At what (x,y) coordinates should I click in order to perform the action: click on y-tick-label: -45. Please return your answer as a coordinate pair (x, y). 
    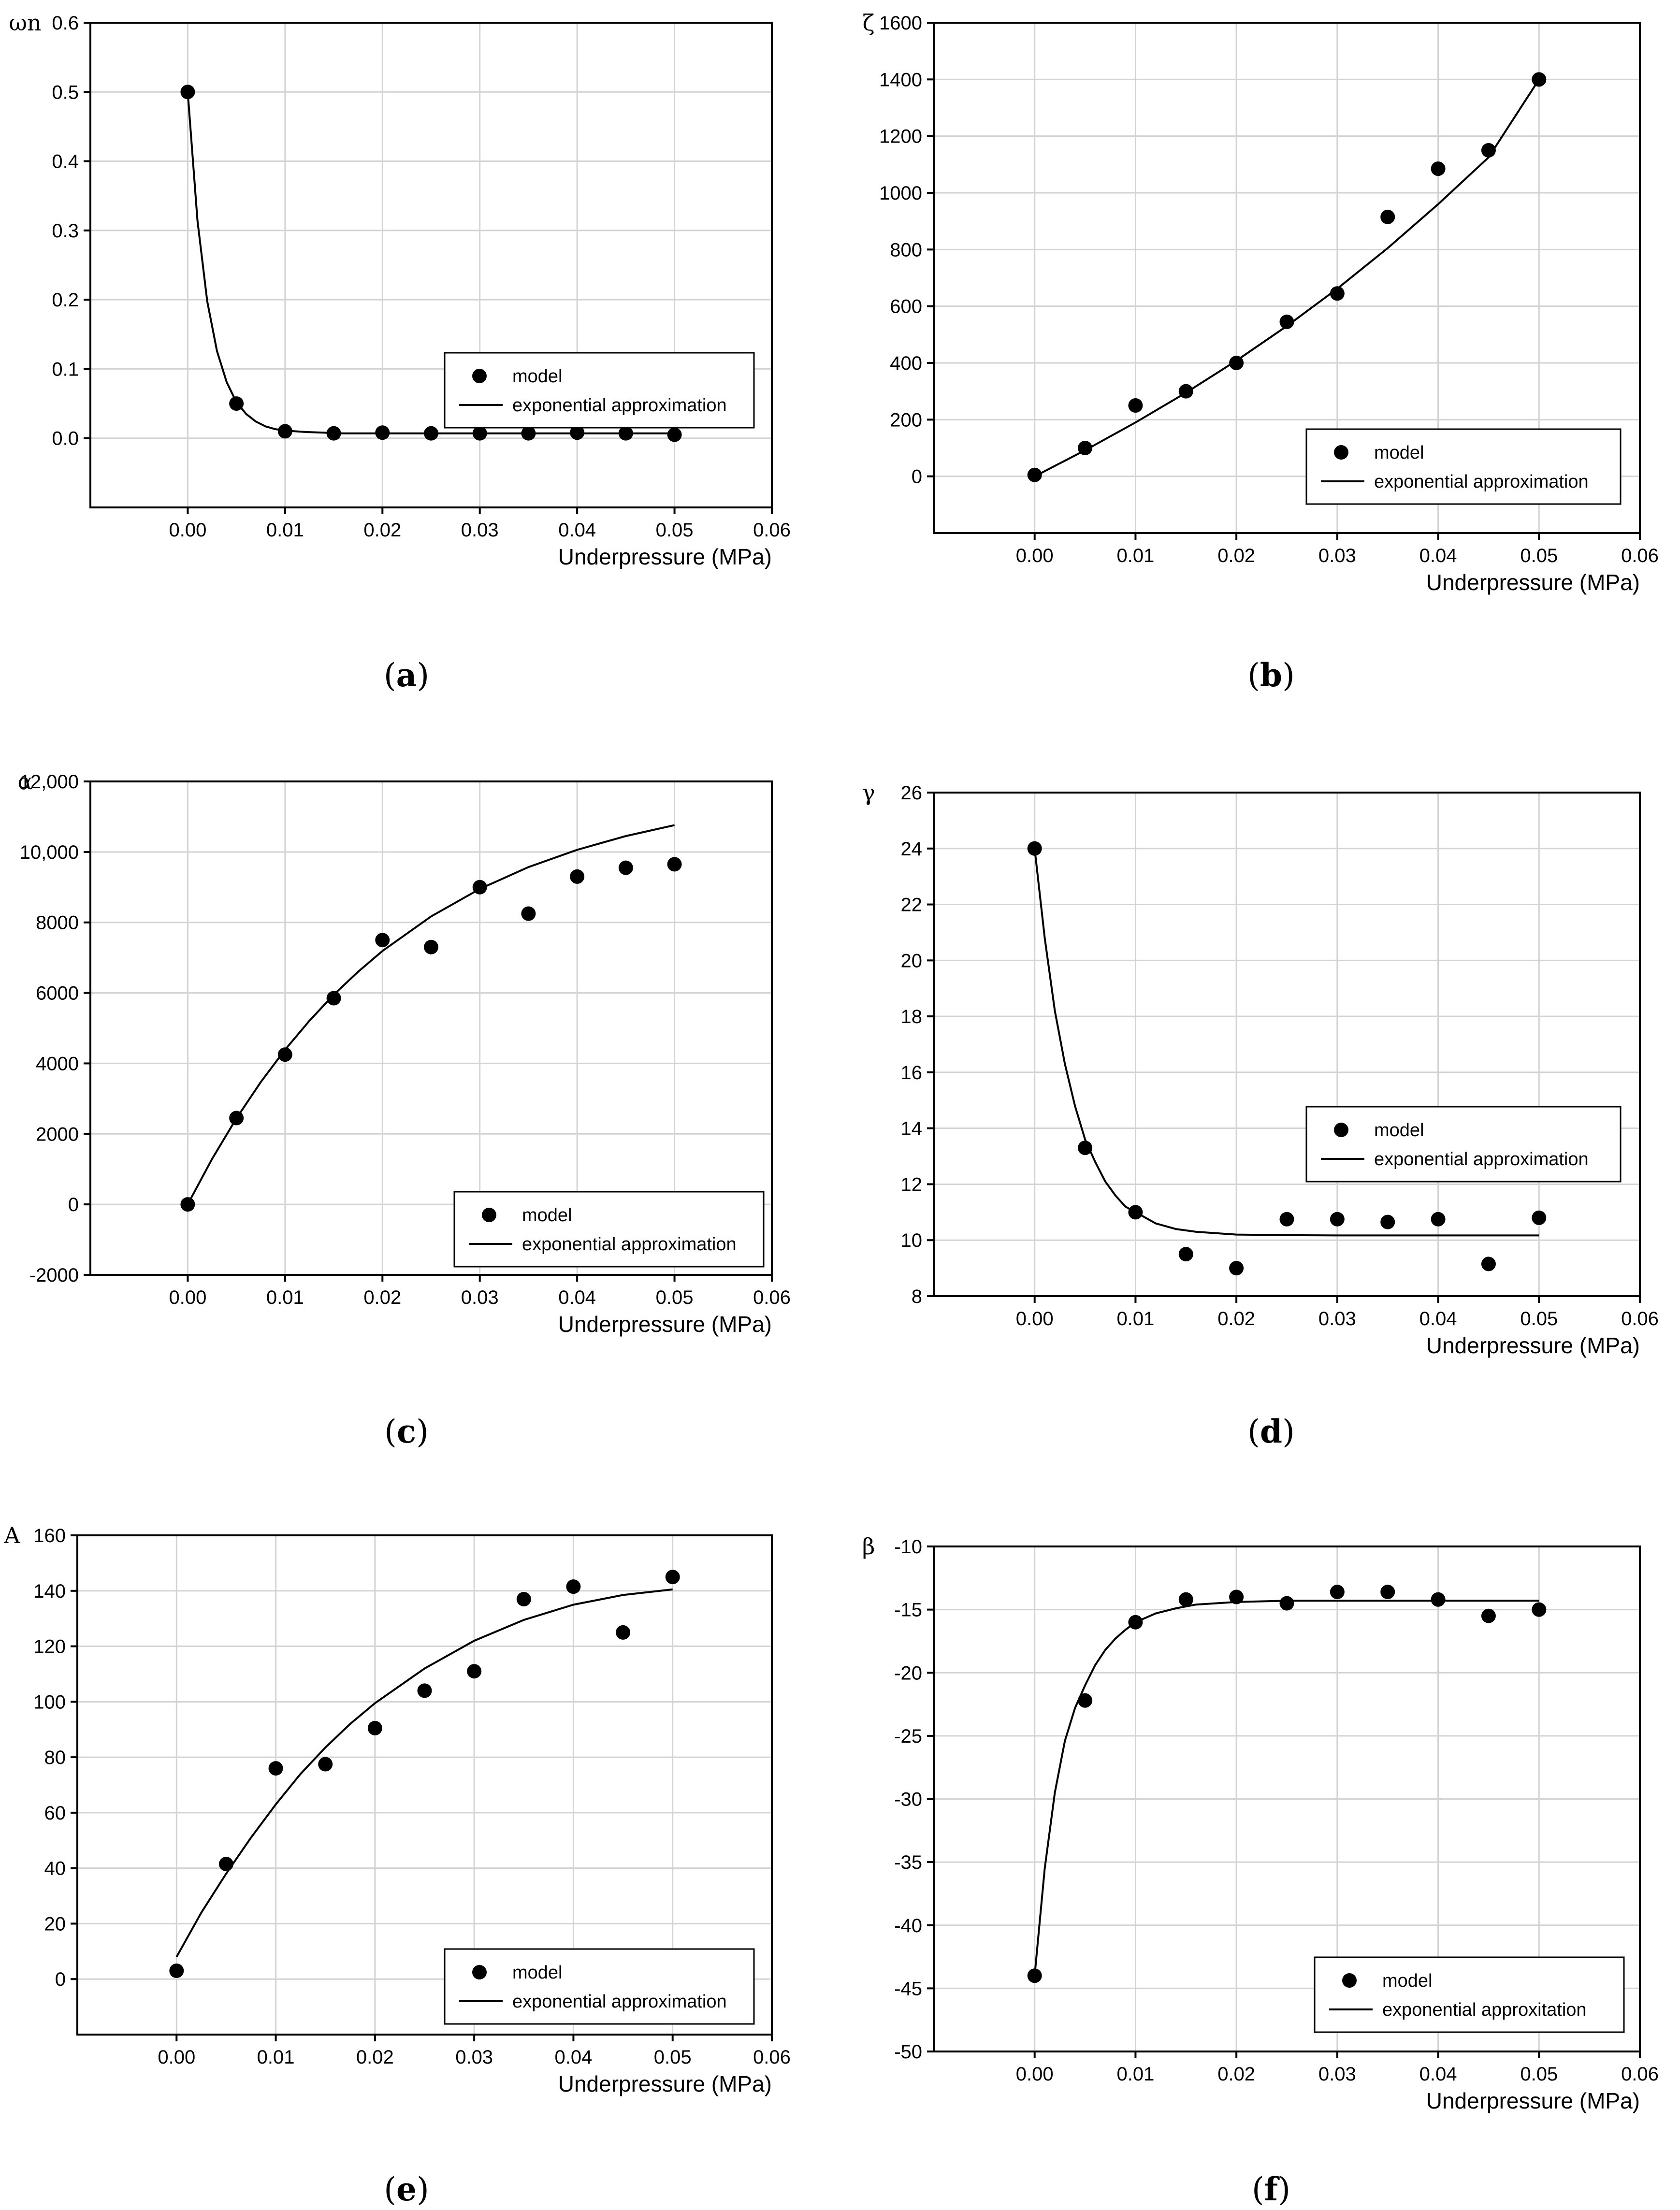
    Looking at the image, I should click on (908, 1989).